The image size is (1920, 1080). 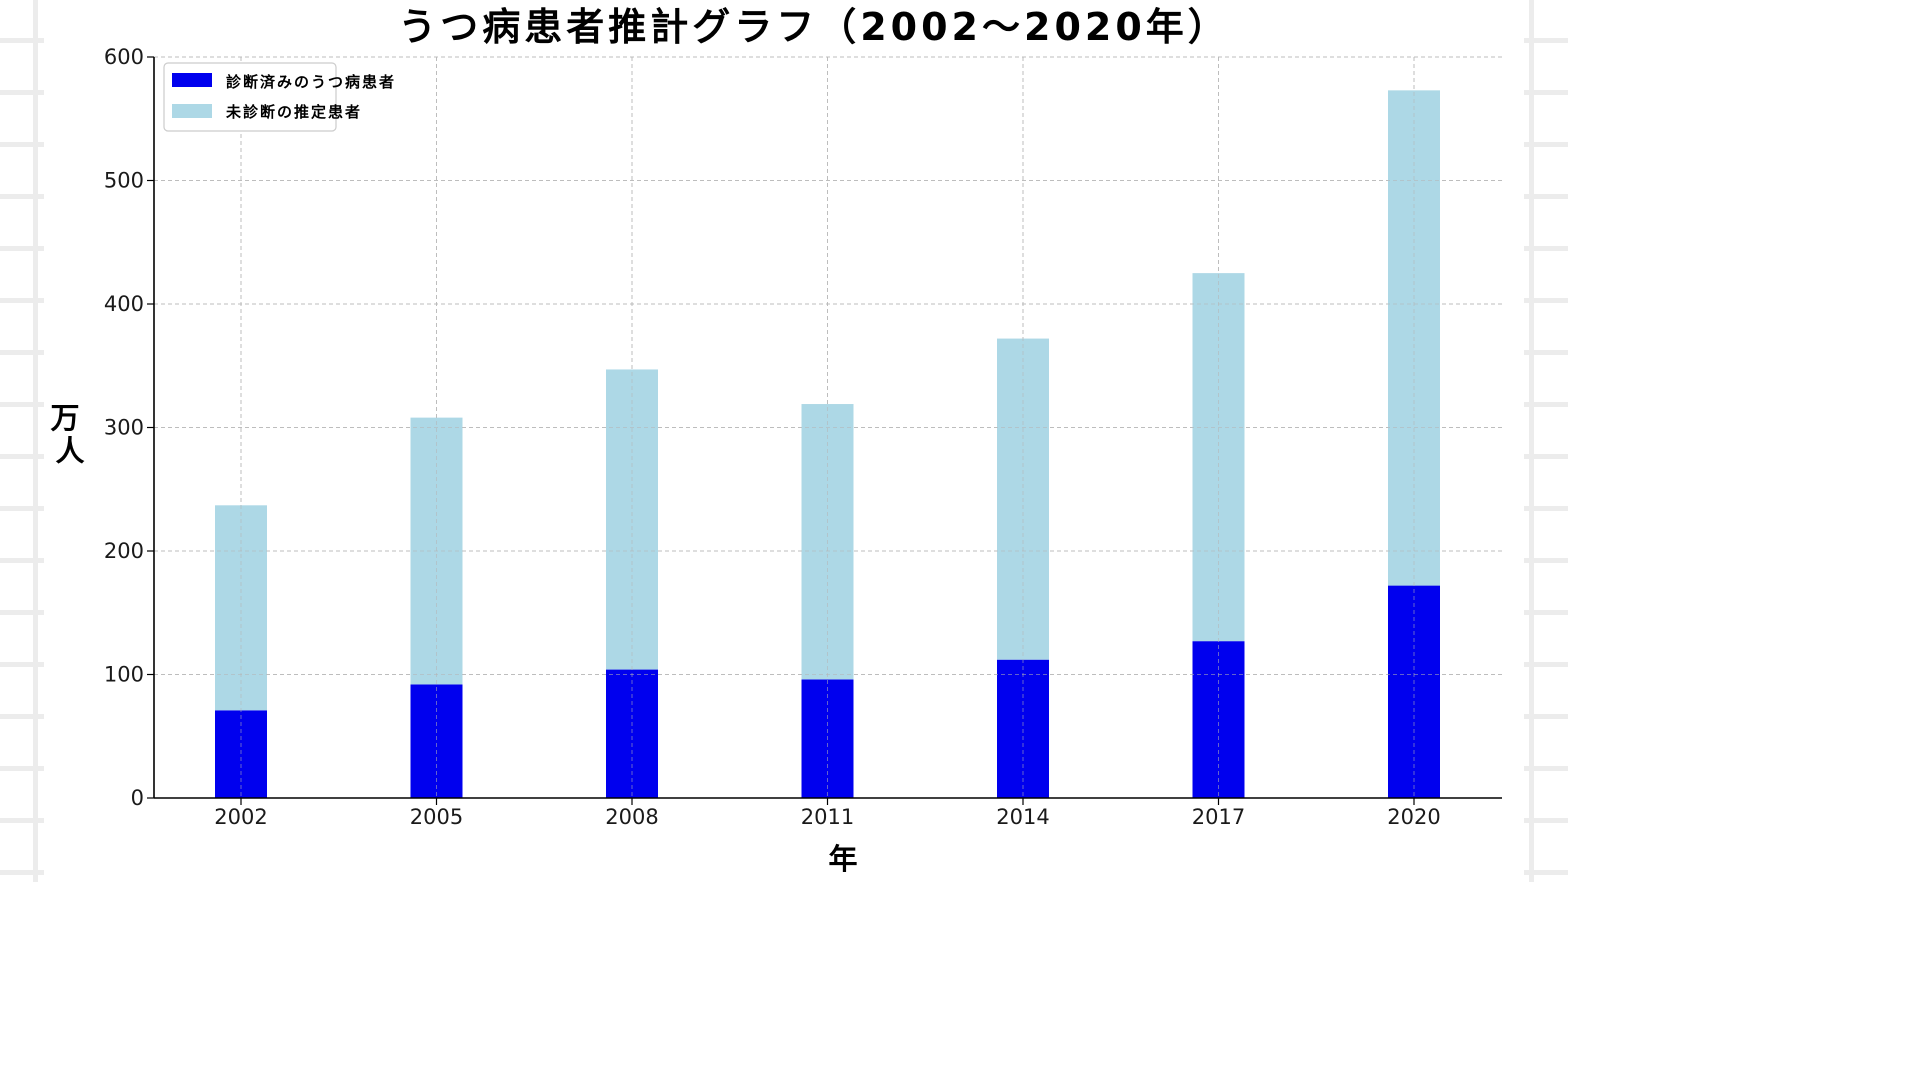 What do you see at coordinates (842, 859) in the screenshot?
I see `x-axis-label: 年` at bounding box center [842, 859].